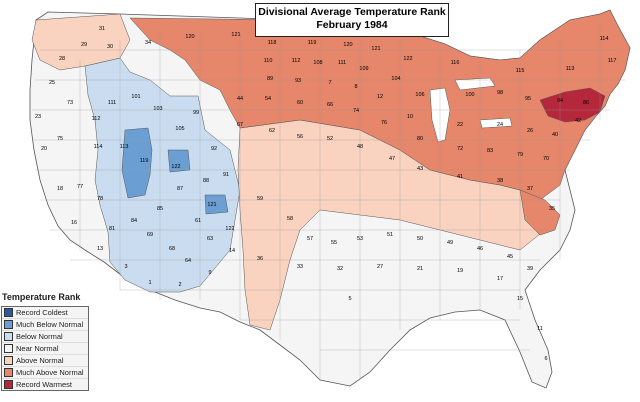  Describe the element at coordinates (334, 243) in the screenshot. I see `division-rank-label: 55` at that location.